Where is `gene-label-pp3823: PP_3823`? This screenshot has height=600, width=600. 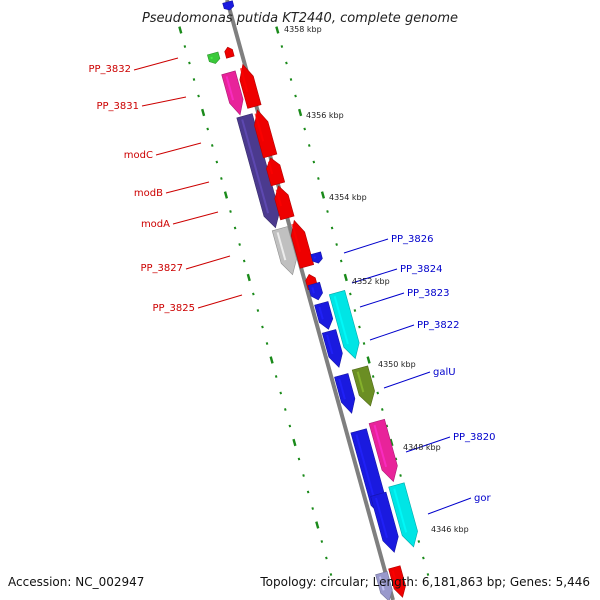
gene-label-pp3823: PP_3823 is located at coordinates (428, 293).